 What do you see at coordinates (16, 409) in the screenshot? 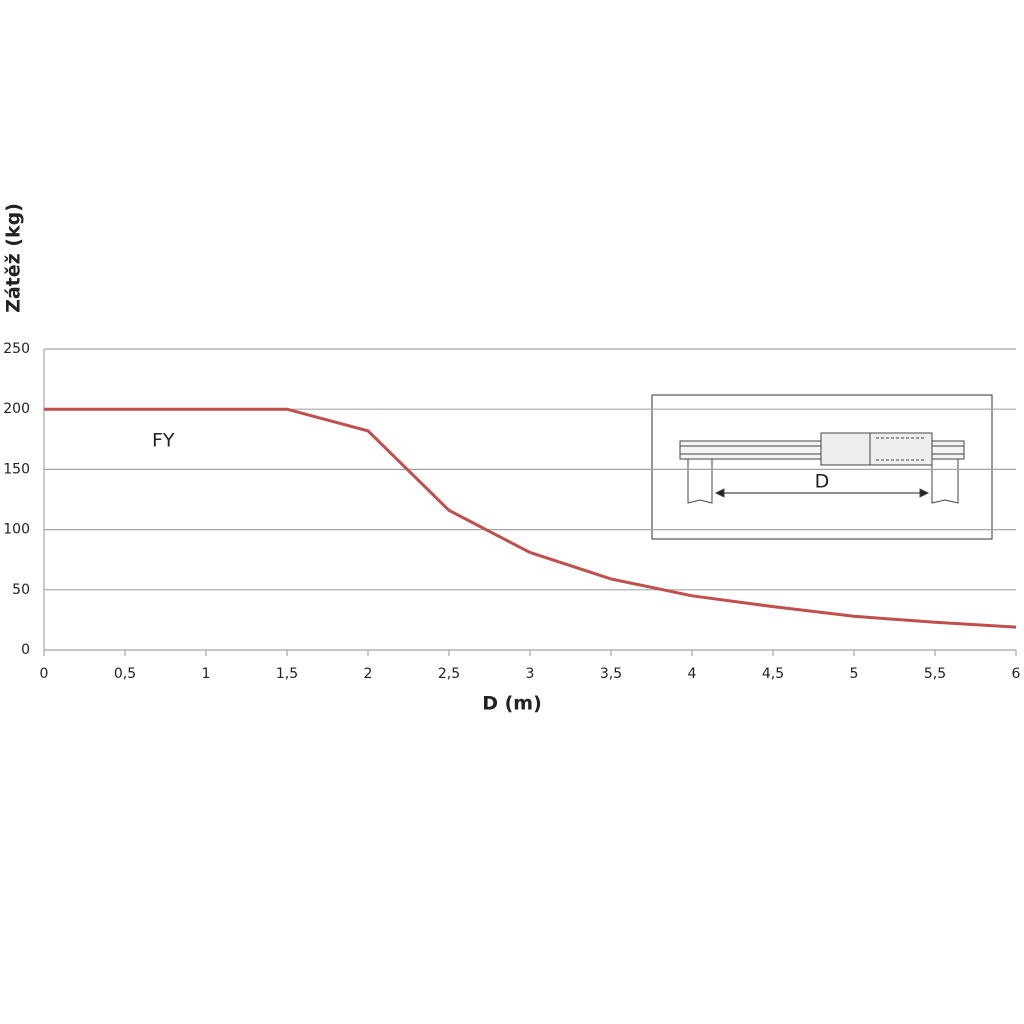
I see `y-tick-label: 200` at bounding box center [16, 409].